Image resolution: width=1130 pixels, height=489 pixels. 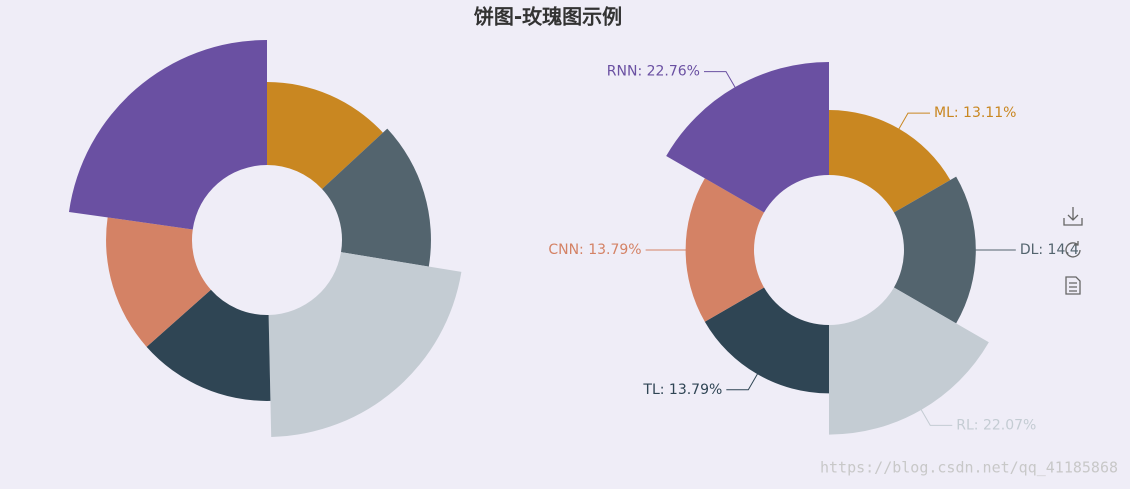 What do you see at coordinates (653, 72) in the screenshot?
I see `data-label: RNN: 22.76%` at bounding box center [653, 72].